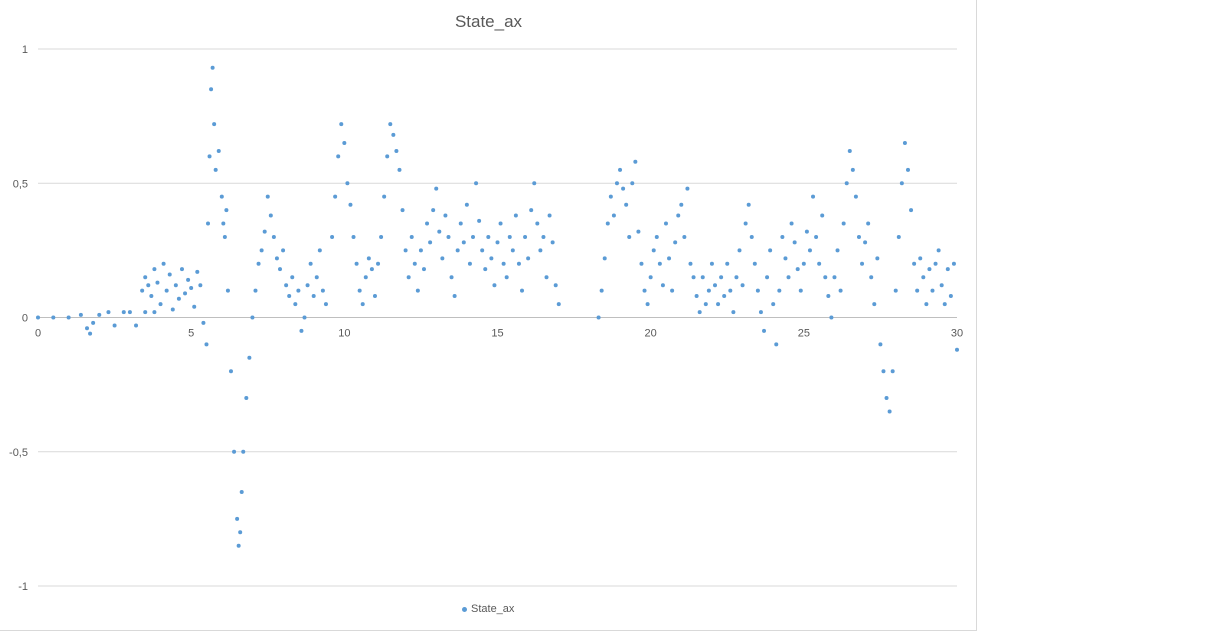 The image size is (1215, 632). I want to click on y-tick-label: 1, so click(25, 50).